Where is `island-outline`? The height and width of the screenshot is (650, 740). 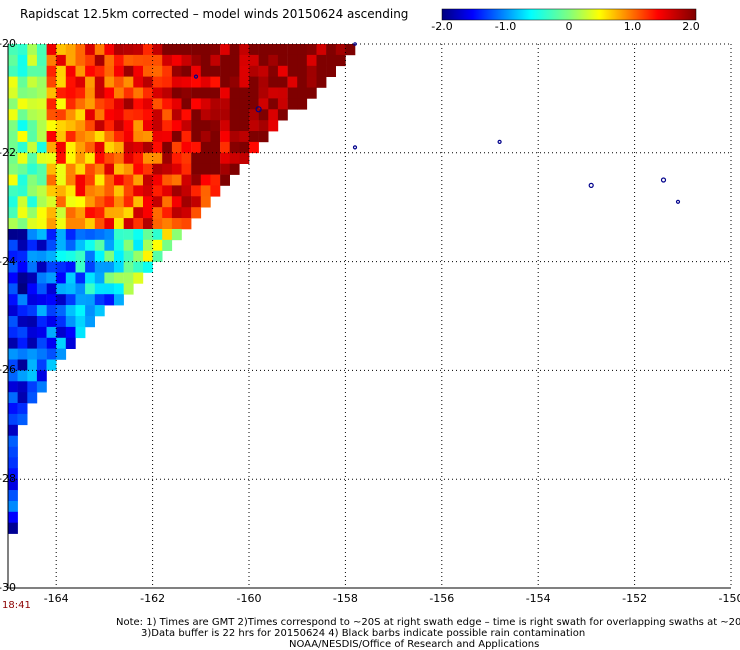 island-outline is located at coordinates (355, 44).